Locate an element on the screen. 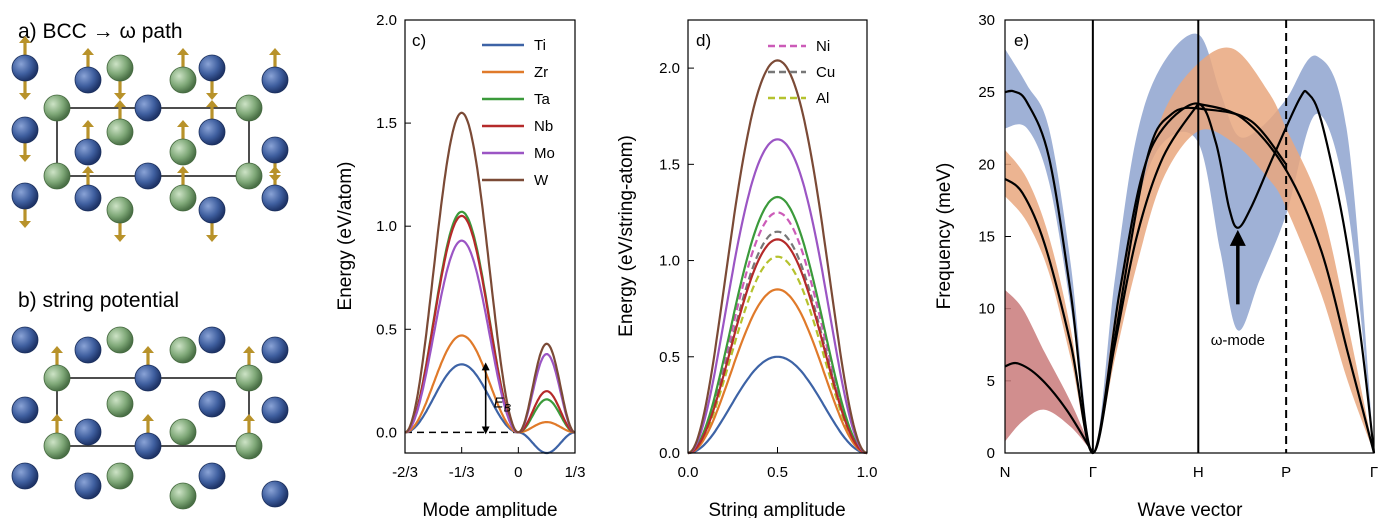 The width and height of the screenshot is (1383, 518). x-tick-label: -1/3 is located at coordinates (462, 472).